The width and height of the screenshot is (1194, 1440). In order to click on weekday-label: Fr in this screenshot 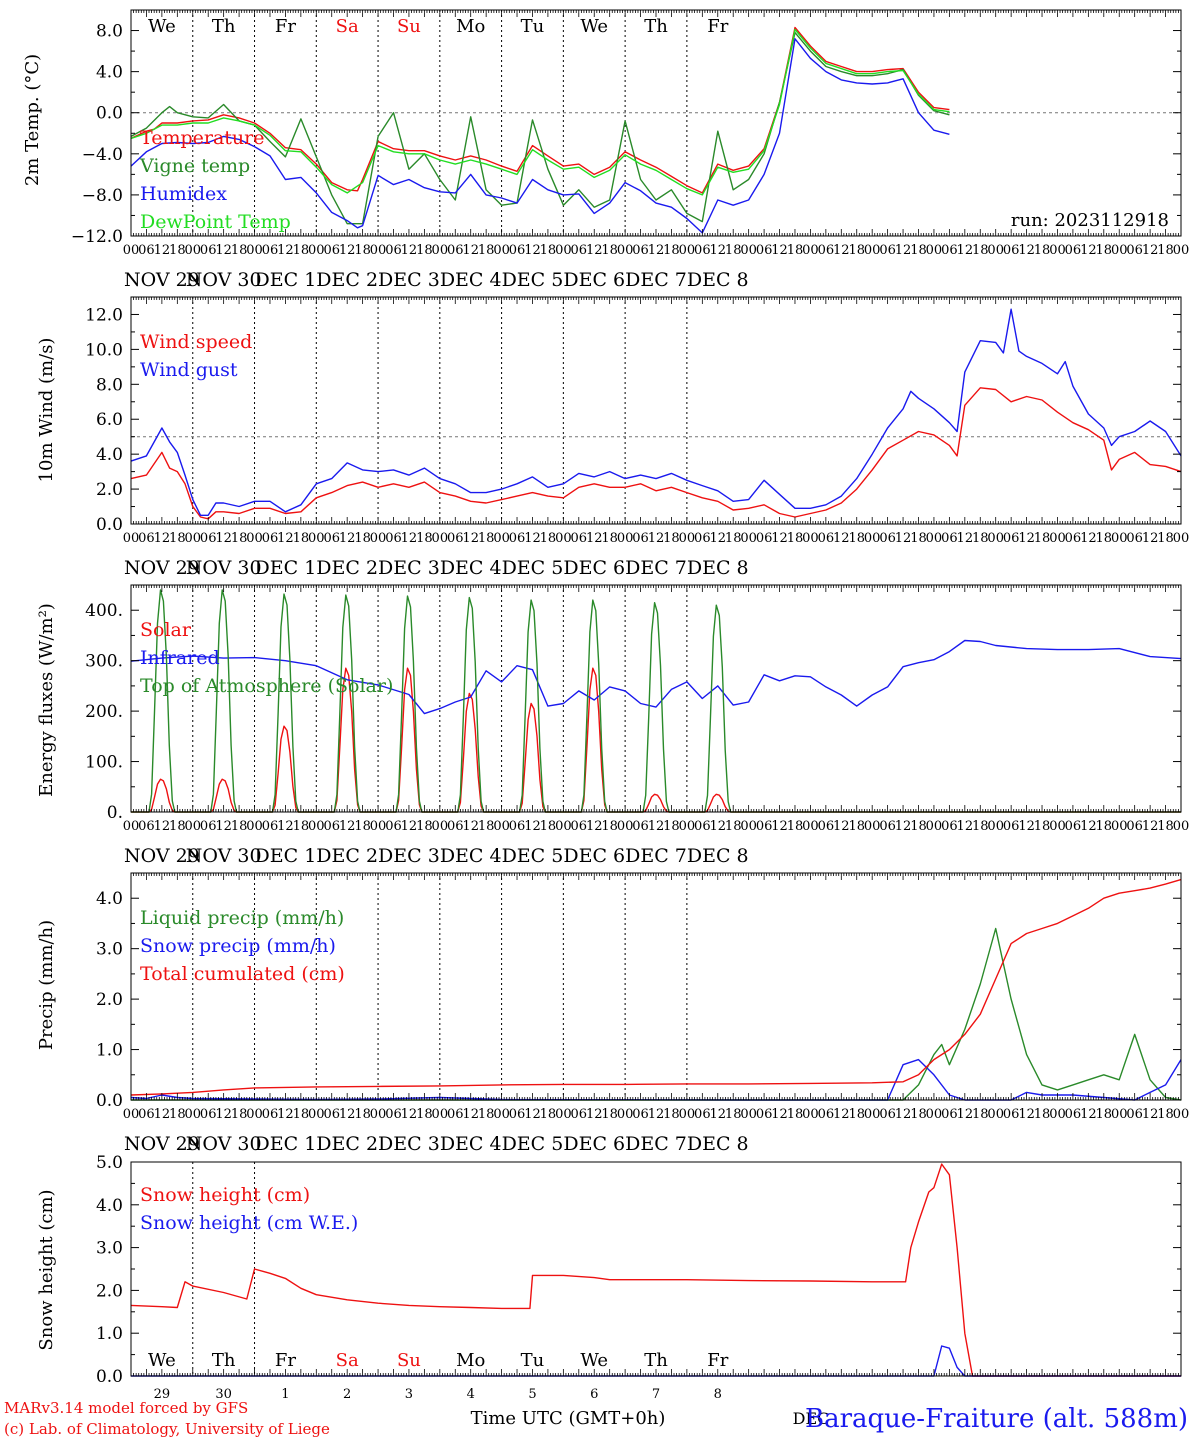, I will do `click(717, 1360)`.